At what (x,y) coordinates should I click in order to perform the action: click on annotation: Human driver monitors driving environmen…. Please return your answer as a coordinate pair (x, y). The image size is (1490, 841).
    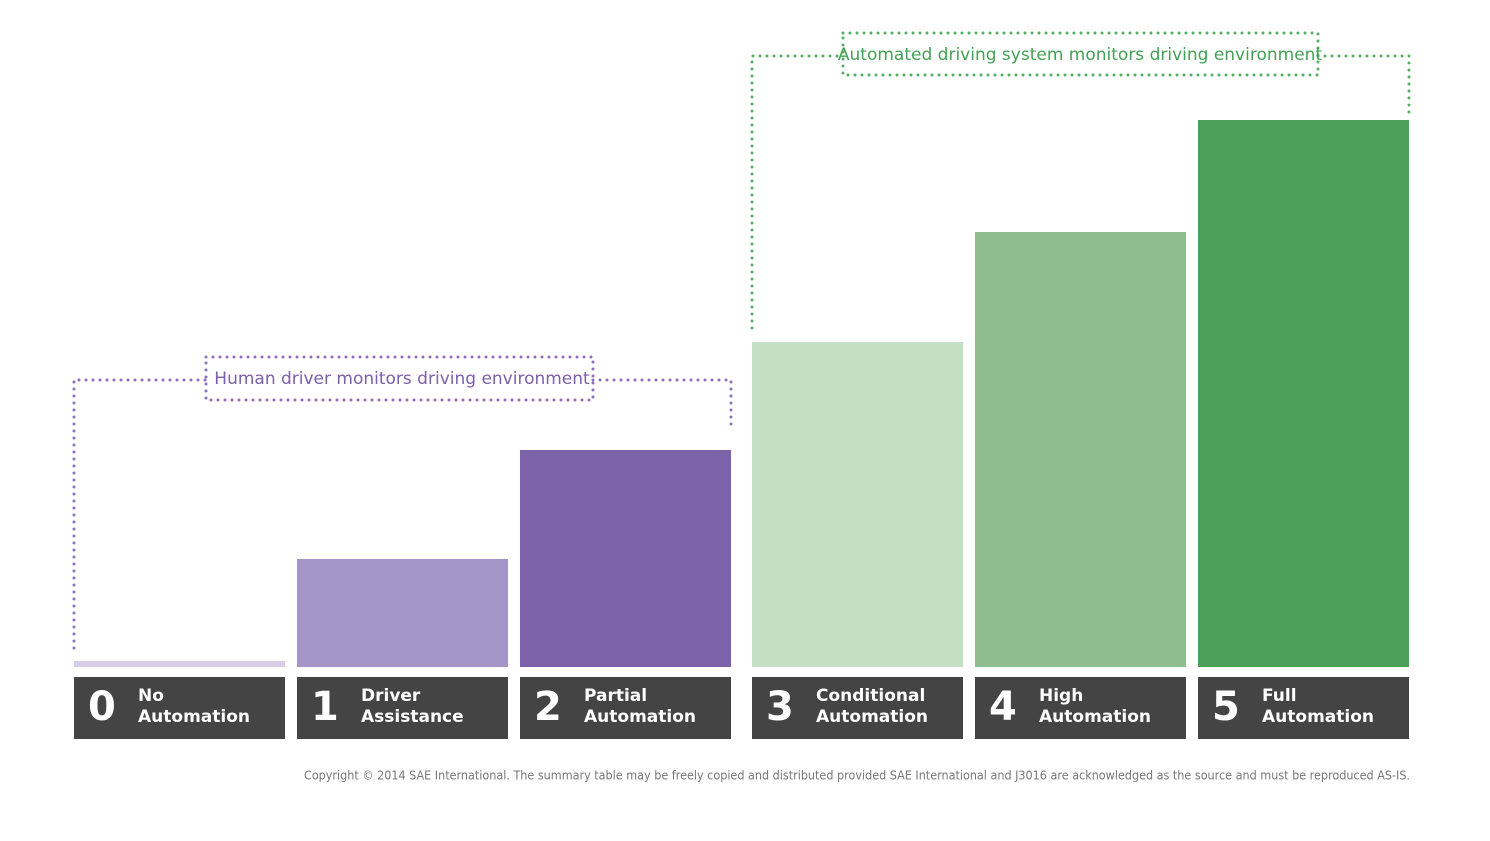
    Looking at the image, I should click on (402, 379).